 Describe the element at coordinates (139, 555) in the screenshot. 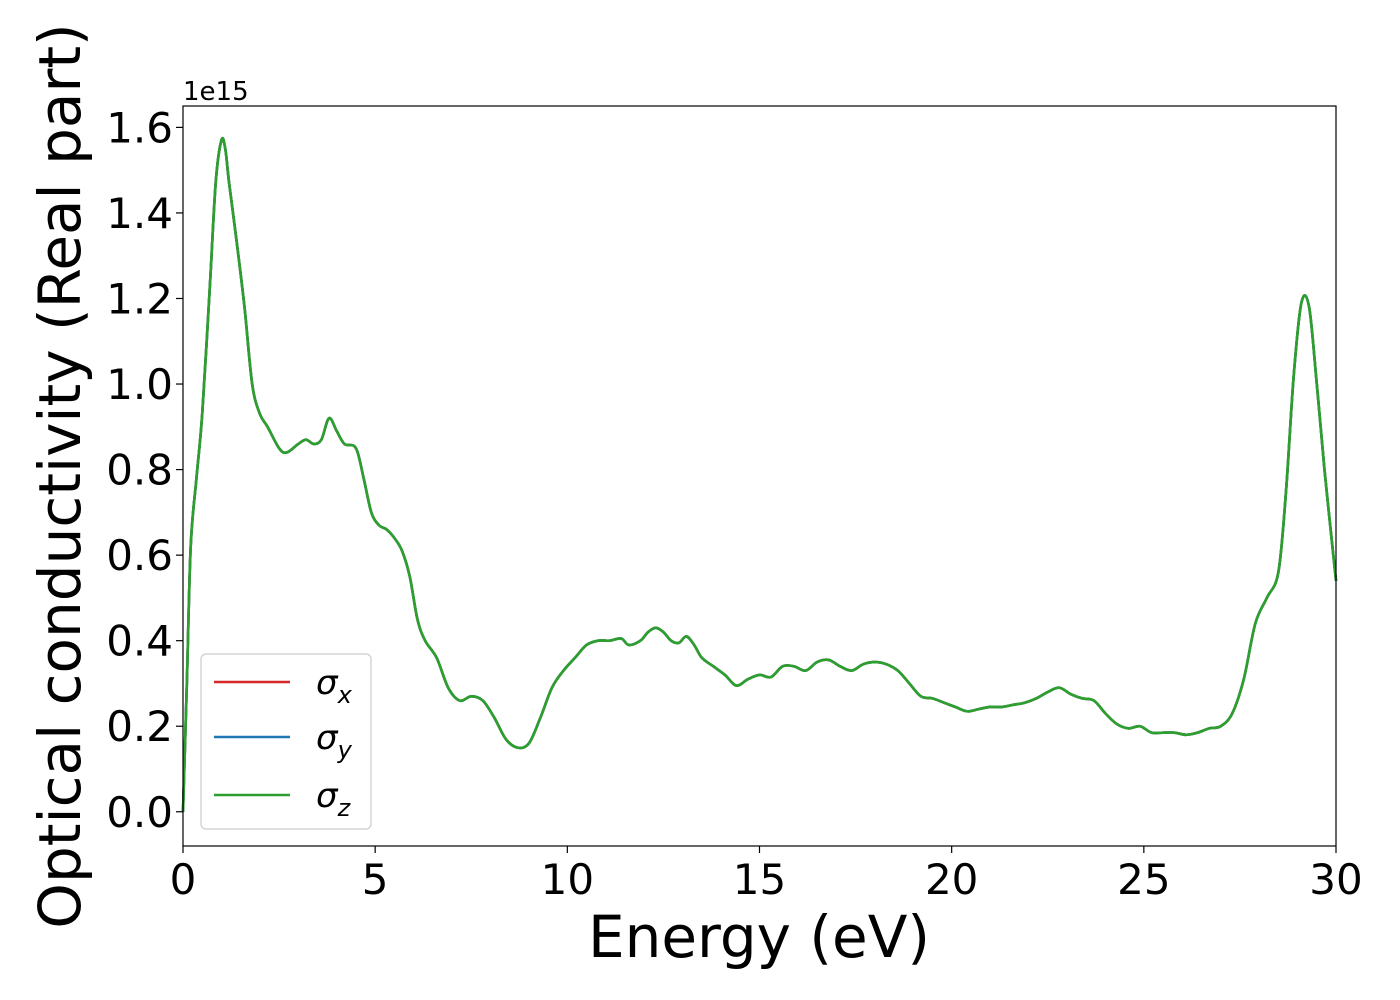

I see `y-tick-label: 0.6` at that location.